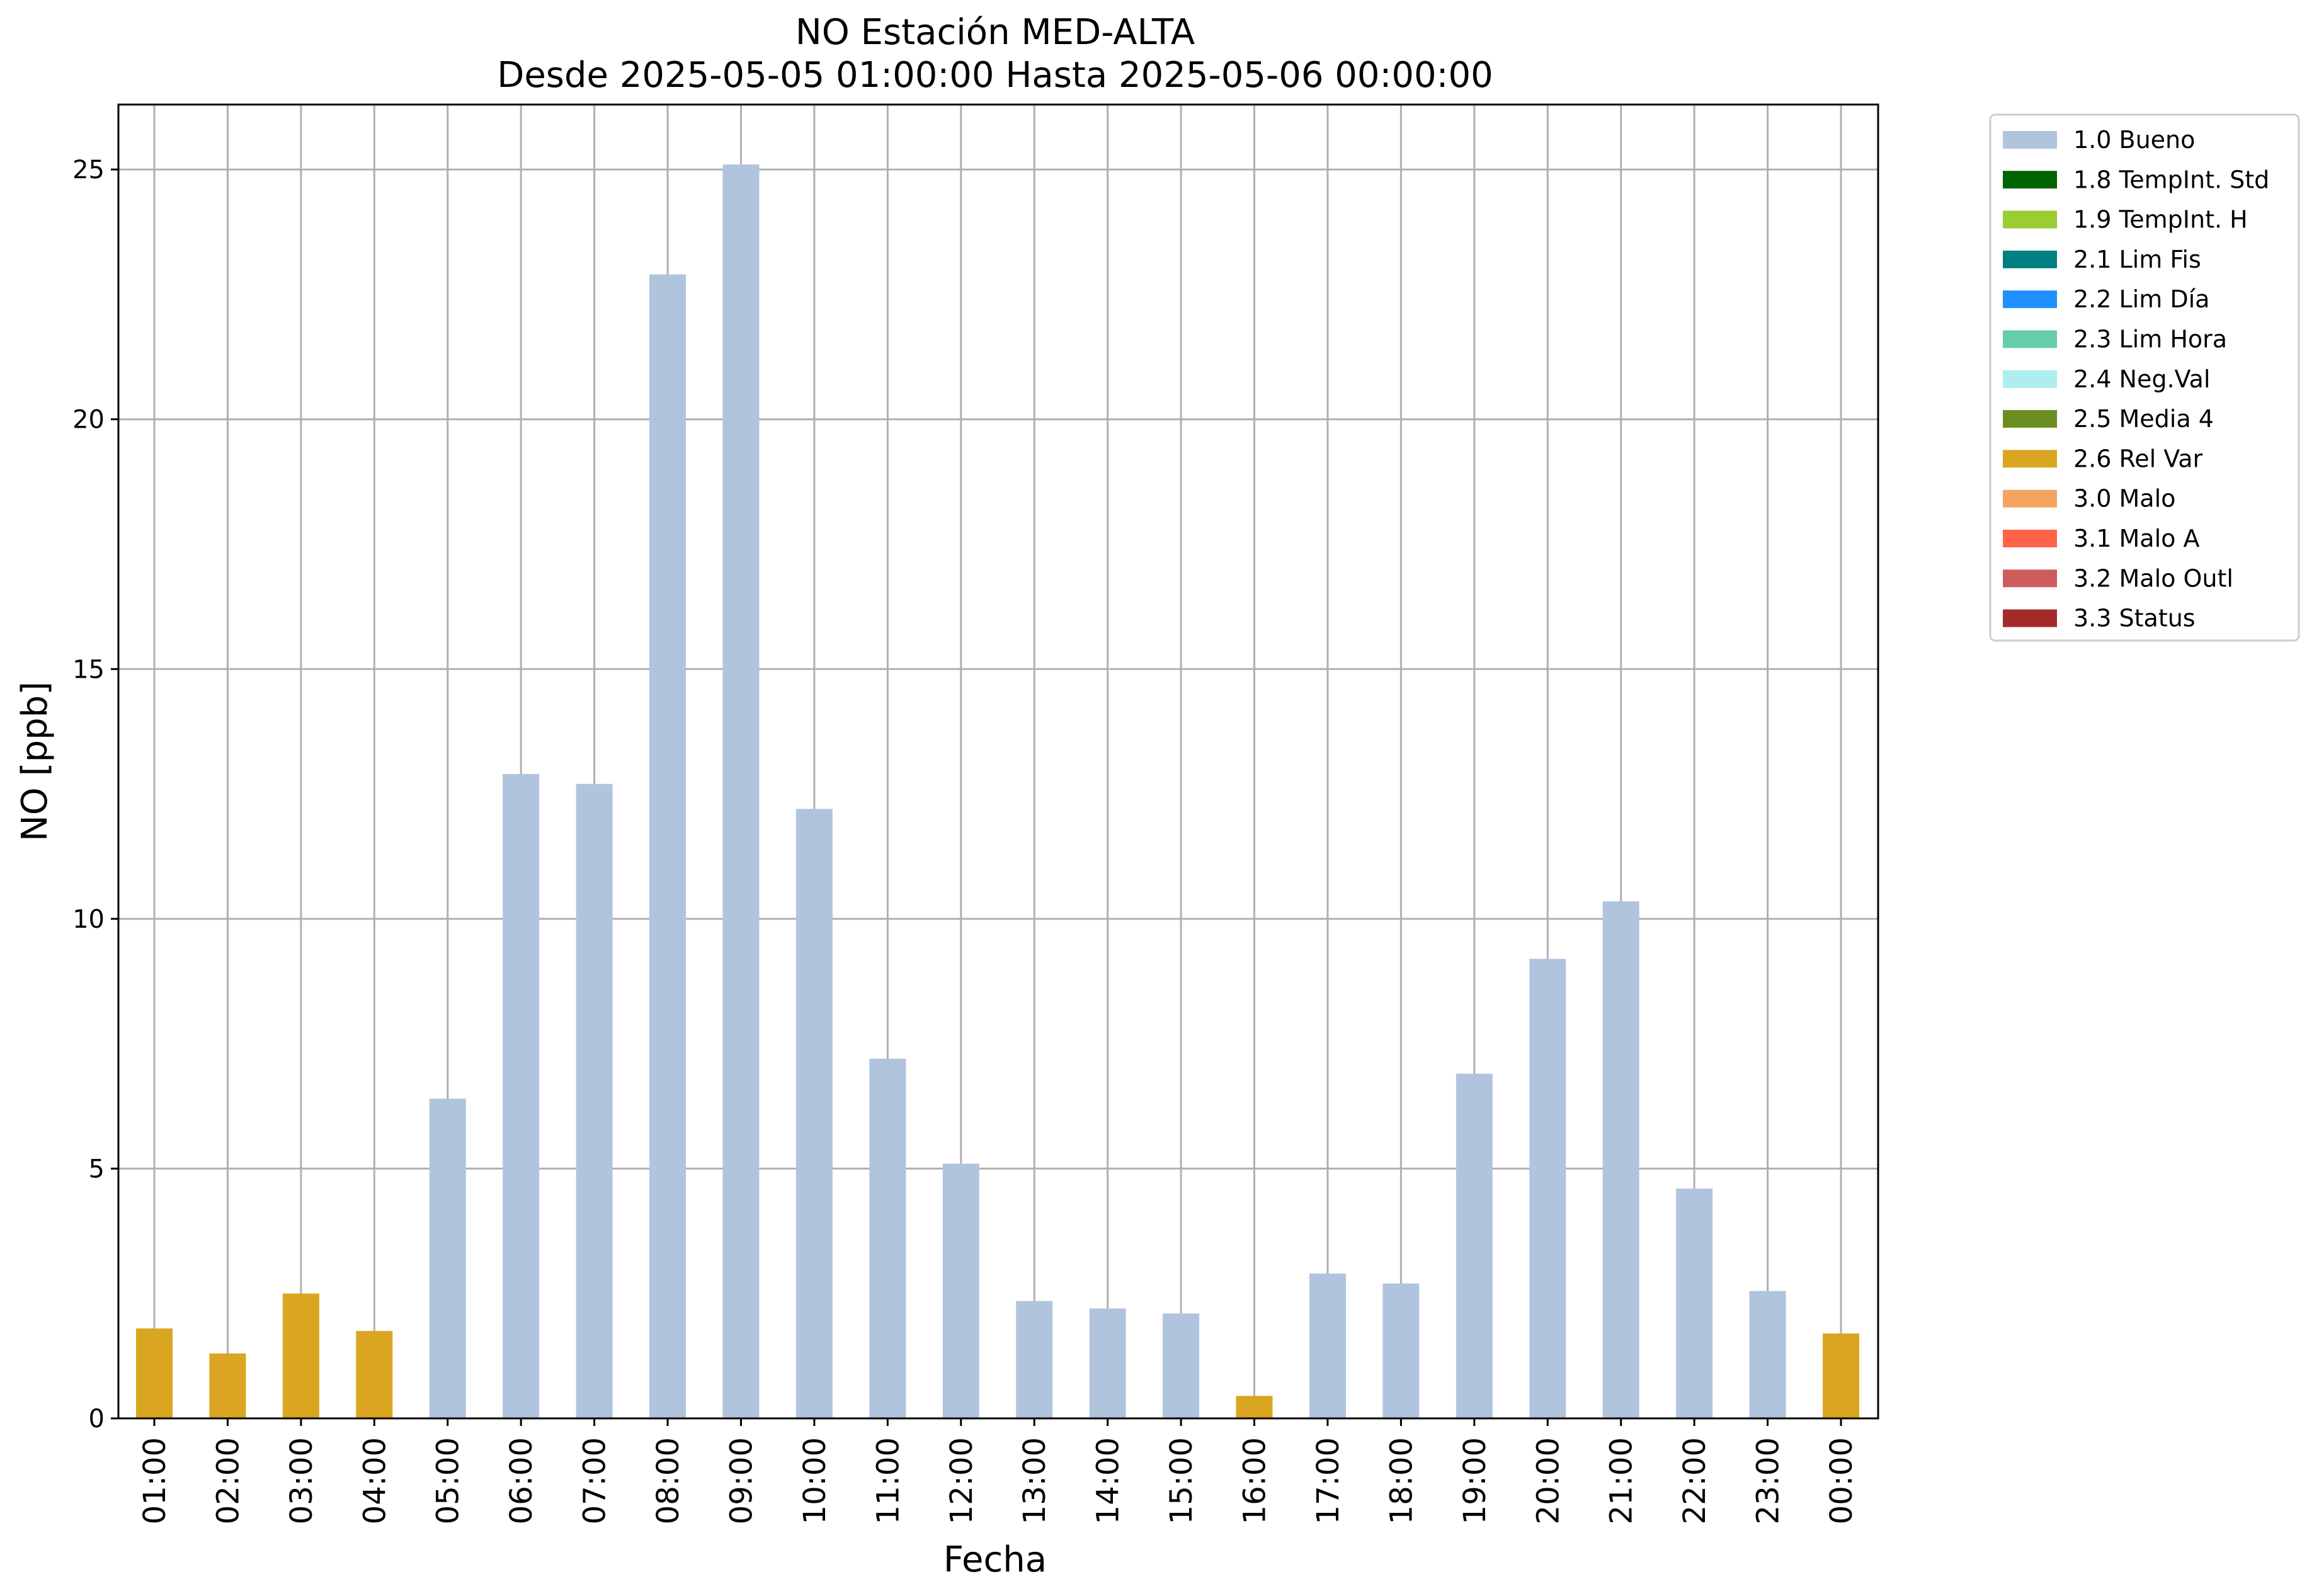  What do you see at coordinates (301, 1480) in the screenshot?
I see `x-tick-label: 03:00` at bounding box center [301, 1480].